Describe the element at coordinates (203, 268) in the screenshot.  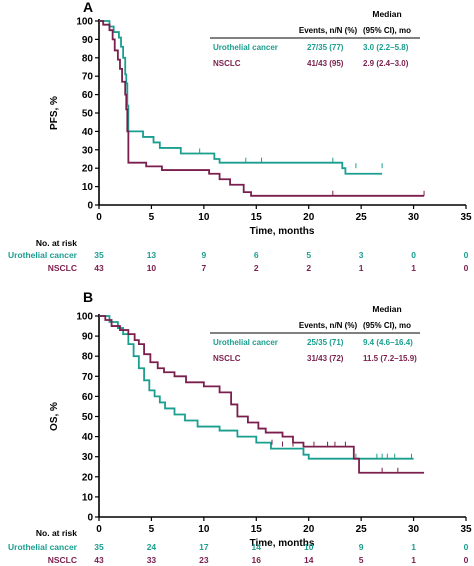
I see `at-risk-value: 7` at that location.